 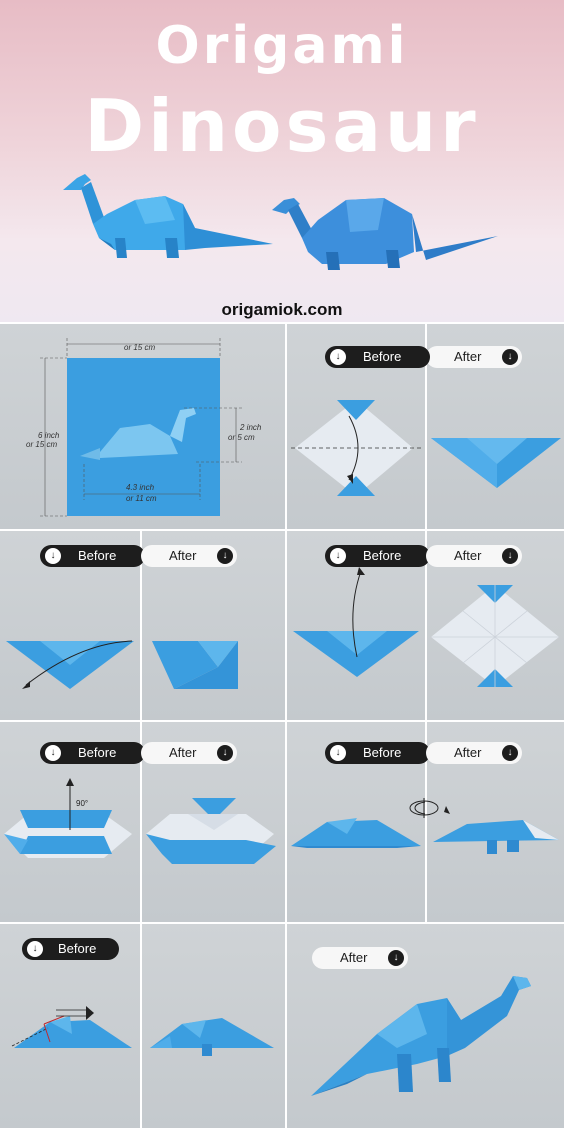 I want to click on step-4-after-pill: After ↓, so click(x=474, y=556).